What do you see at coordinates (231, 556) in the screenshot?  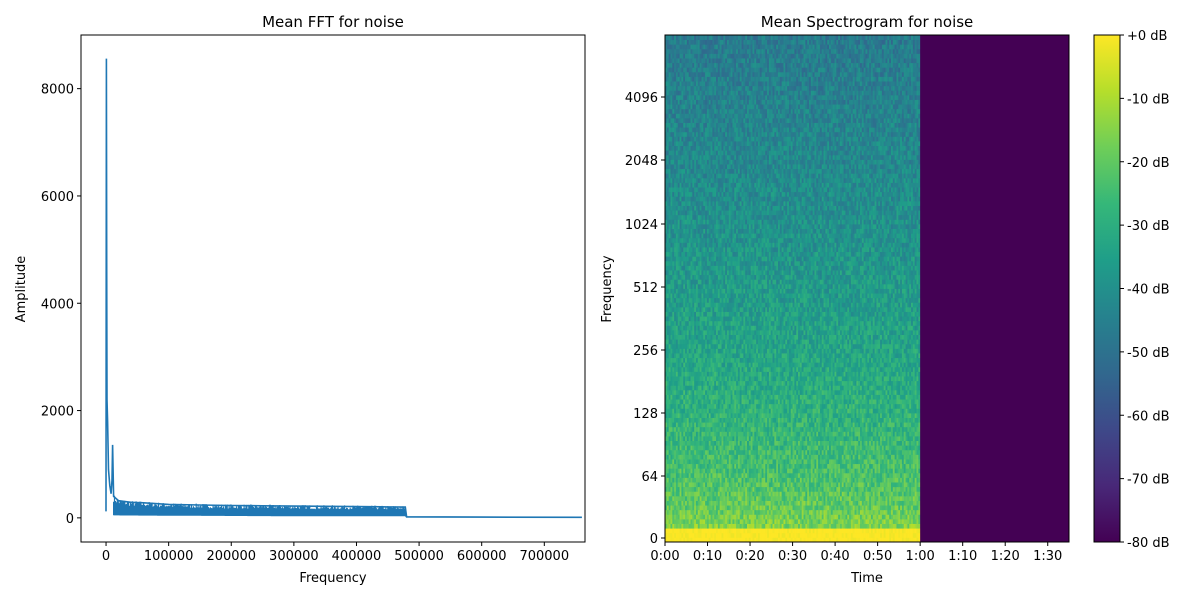 I see `fft-x-tick-label: 200000` at bounding box center [231, 556].